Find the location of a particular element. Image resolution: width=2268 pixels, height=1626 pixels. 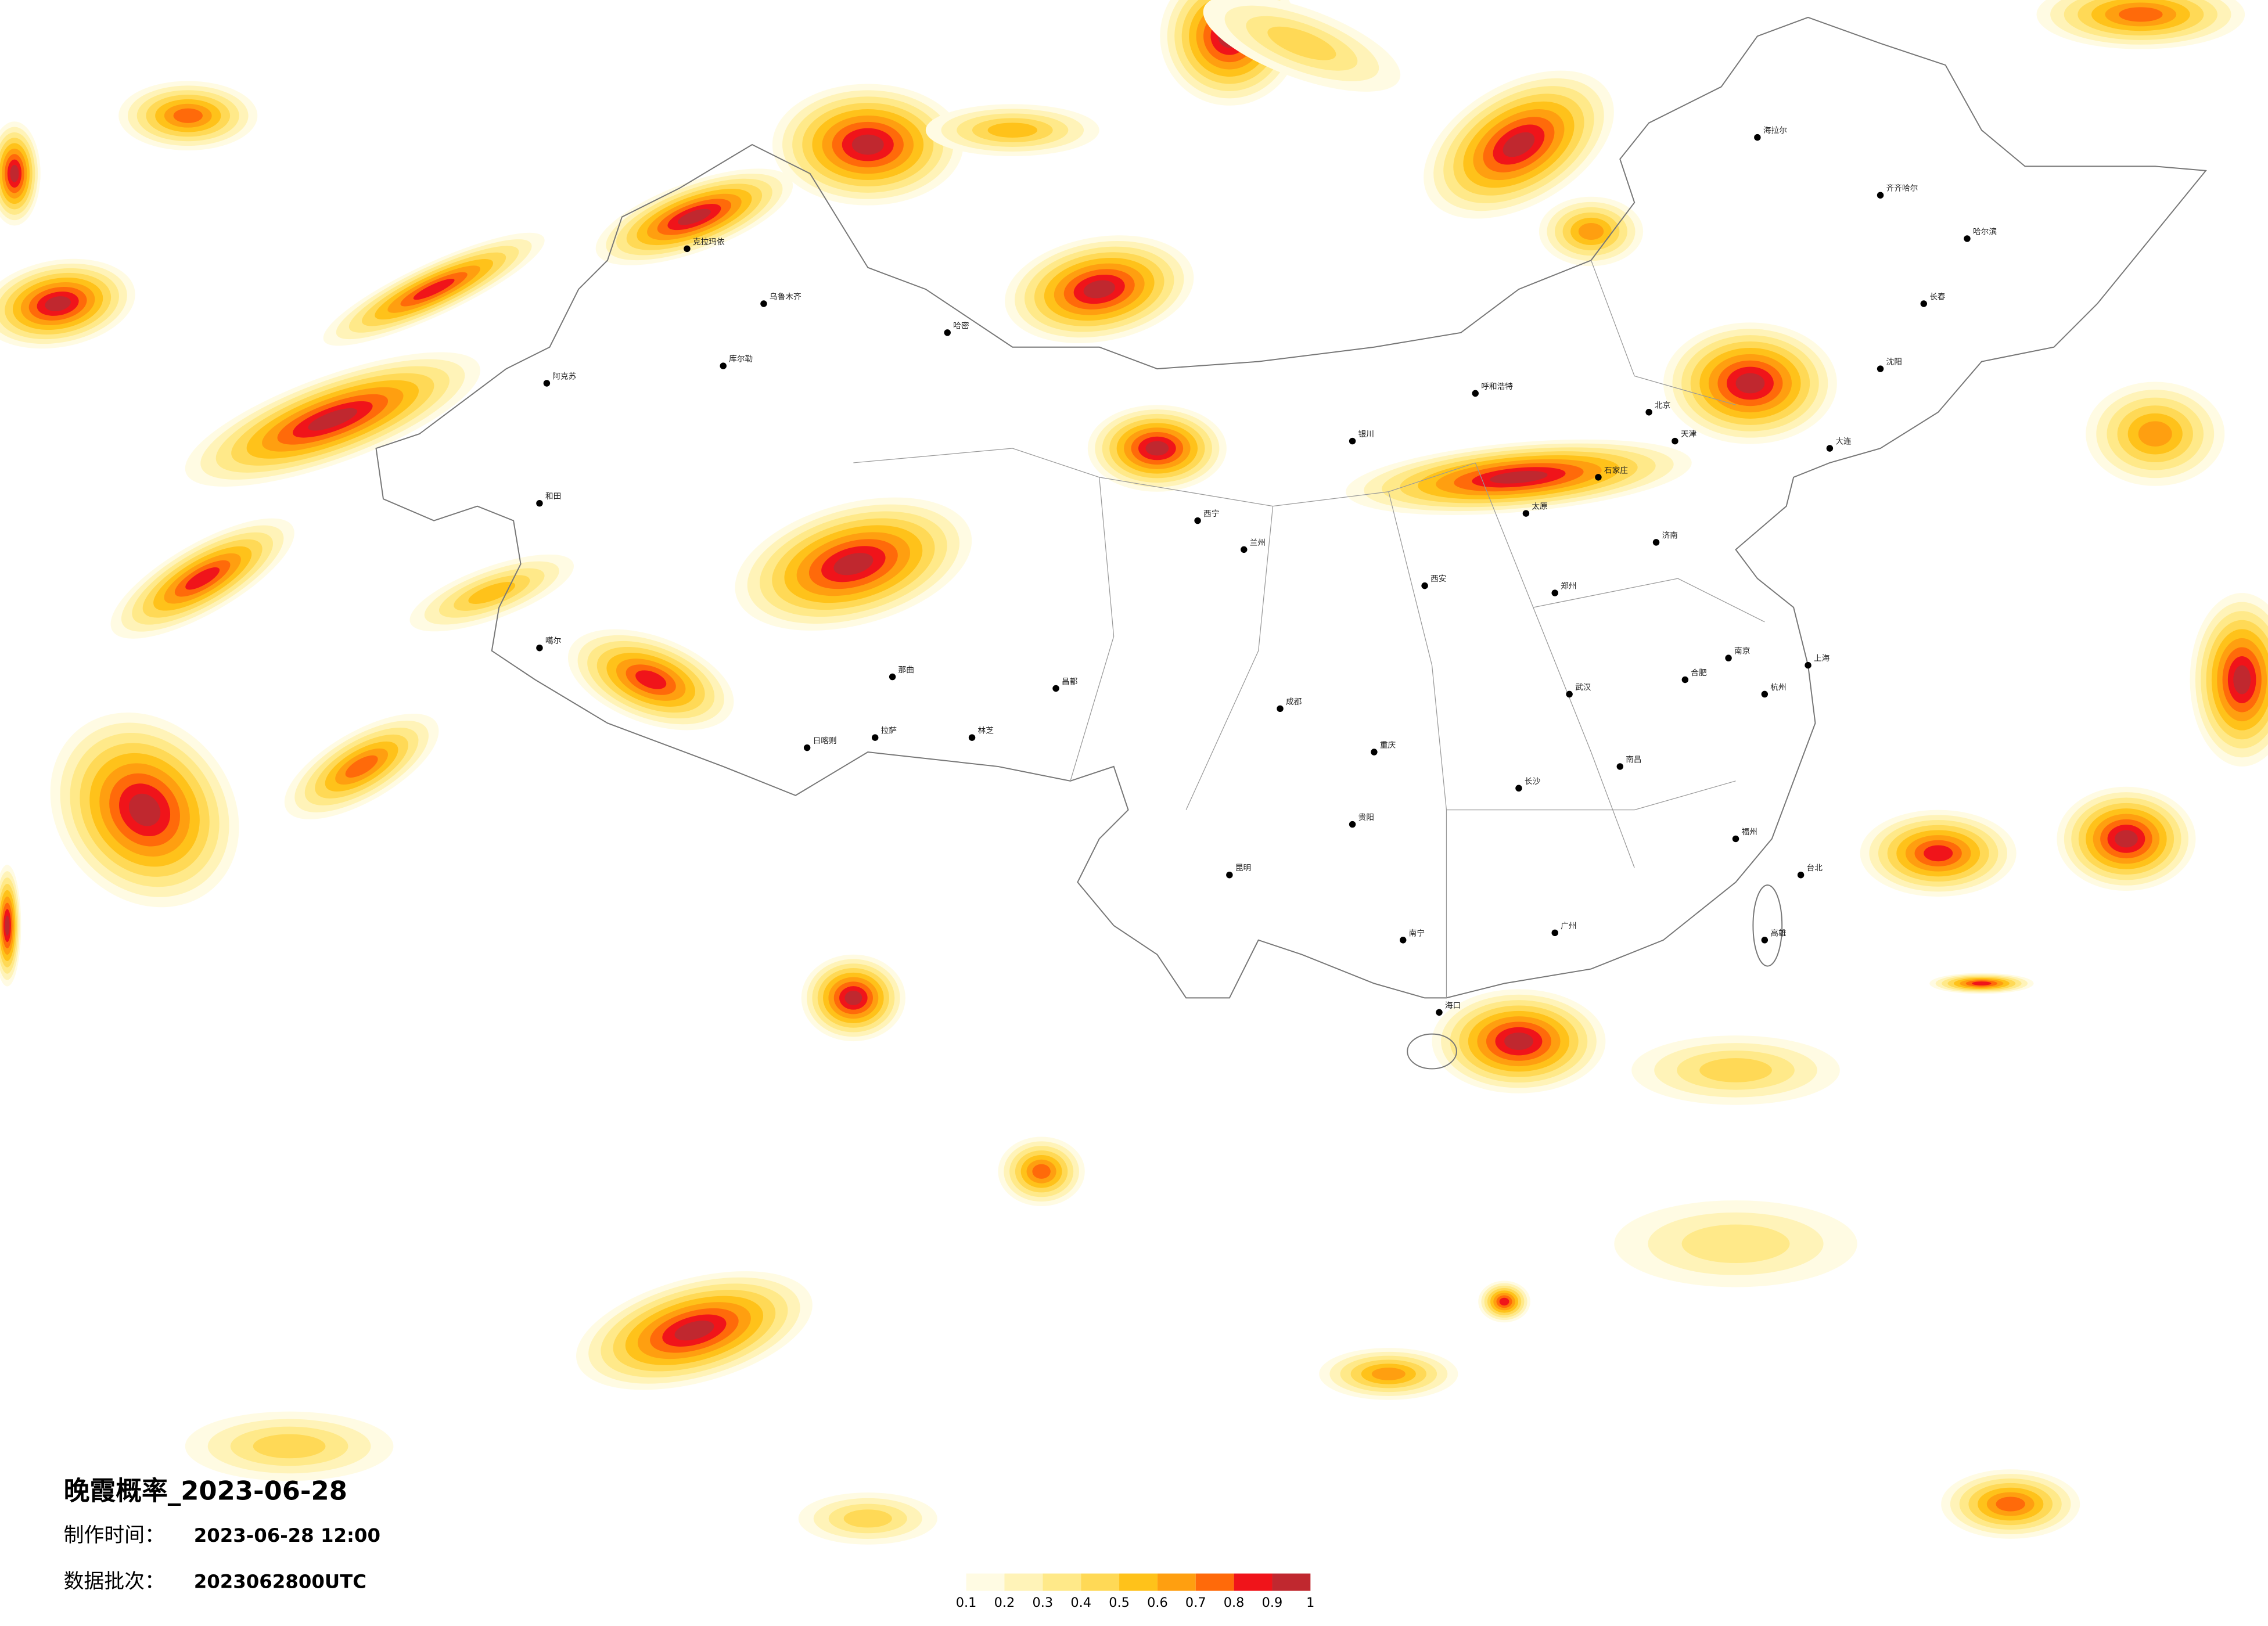

city-label: 噶尔 is located at coordinates (553, 641).